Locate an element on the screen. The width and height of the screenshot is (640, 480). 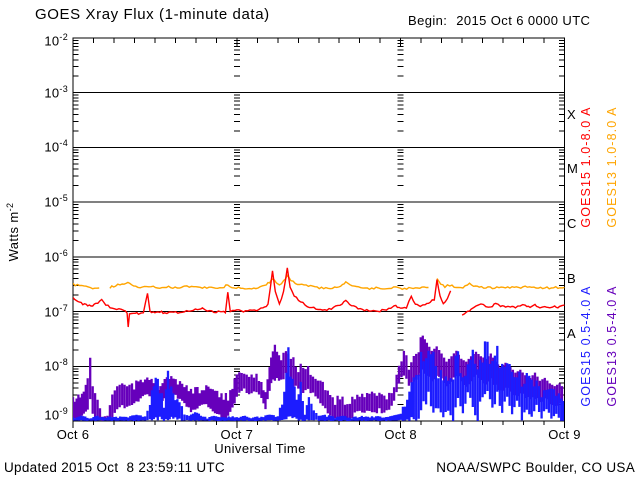
x-tick-label: Oct 8 is located at coordinates (400, 434).